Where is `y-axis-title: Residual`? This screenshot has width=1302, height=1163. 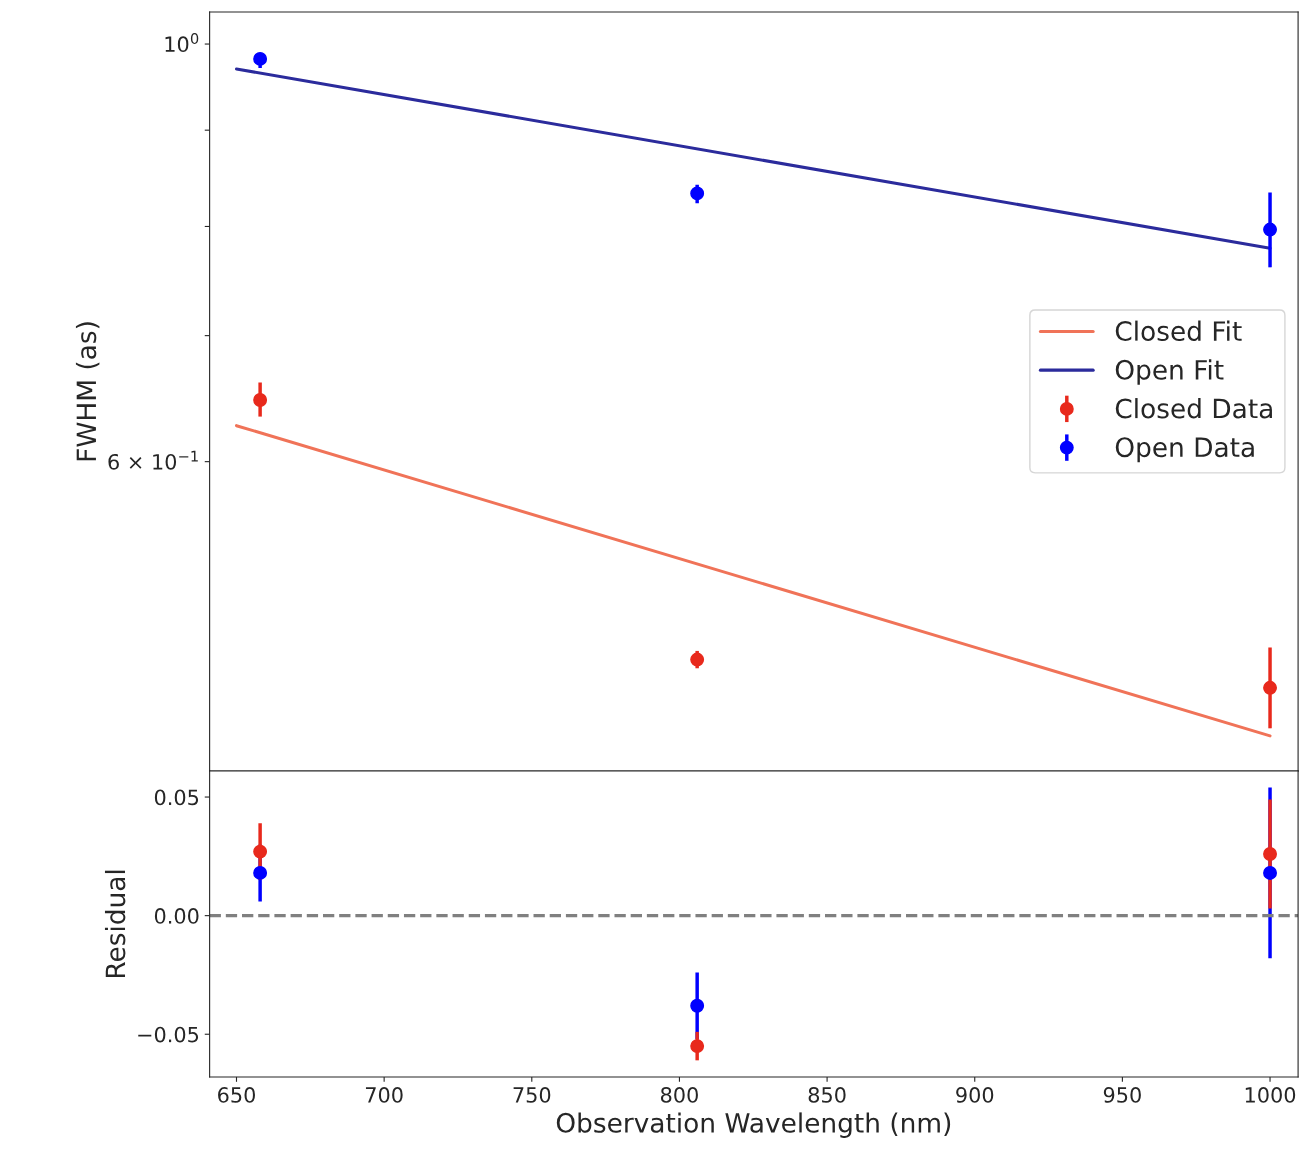 y-axis-title: Residual is located at coordinates (115, 924).